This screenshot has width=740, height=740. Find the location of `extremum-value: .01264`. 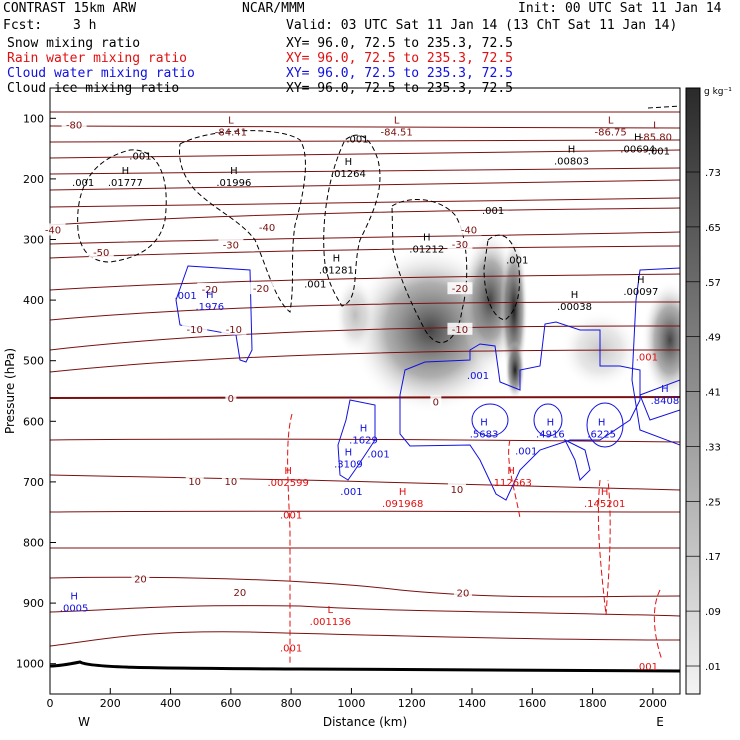

extremum-value: .01264 is located at coordinates (348, 174).